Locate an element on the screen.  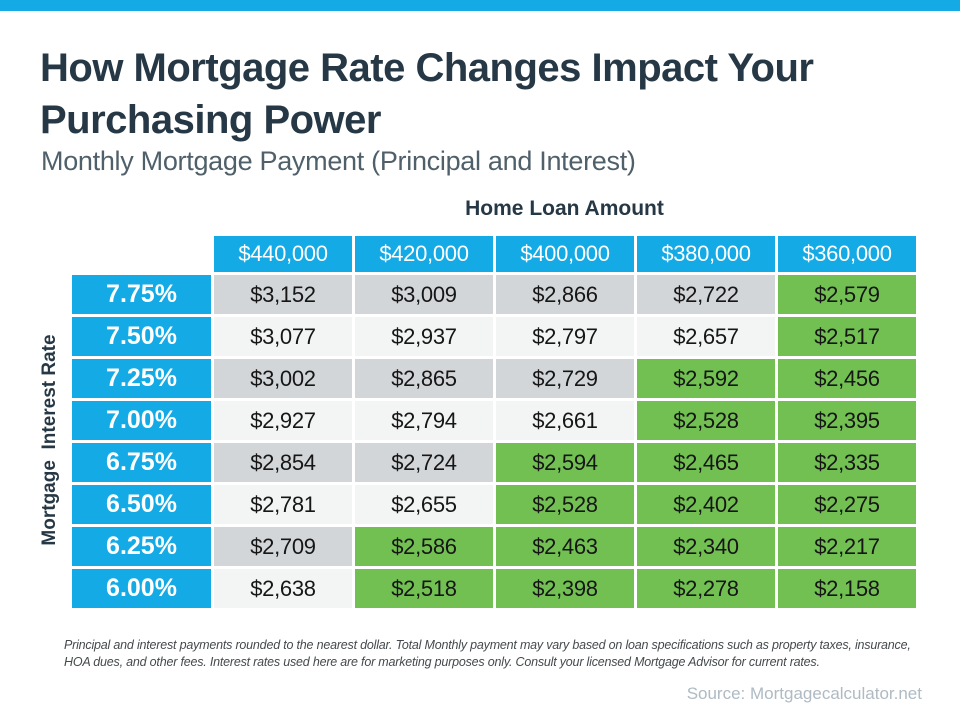
payment-cell: $2,594 is located at coordinates (565, 462).